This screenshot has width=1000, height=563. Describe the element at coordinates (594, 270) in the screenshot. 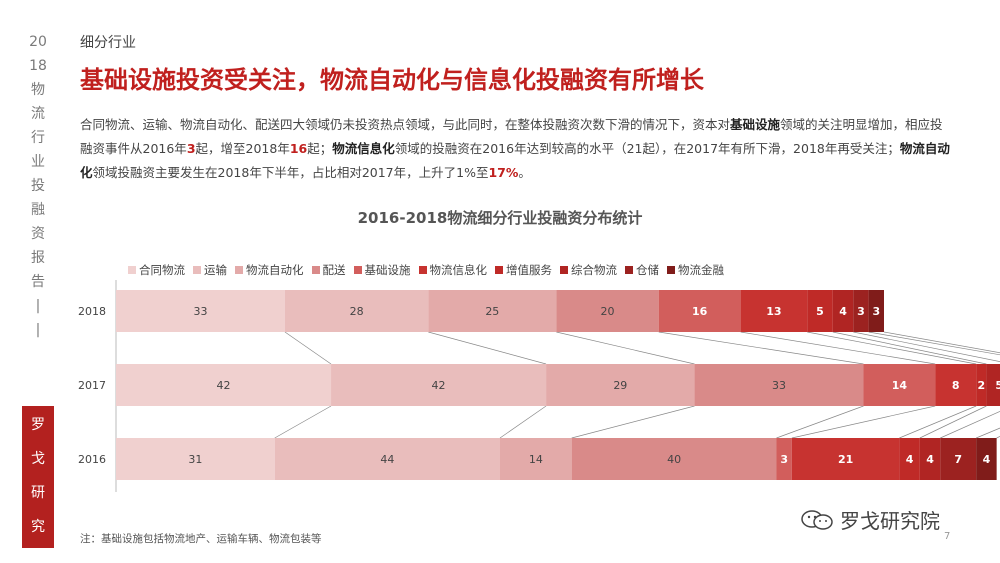

I see `legend-label: 综合物流` at that location.